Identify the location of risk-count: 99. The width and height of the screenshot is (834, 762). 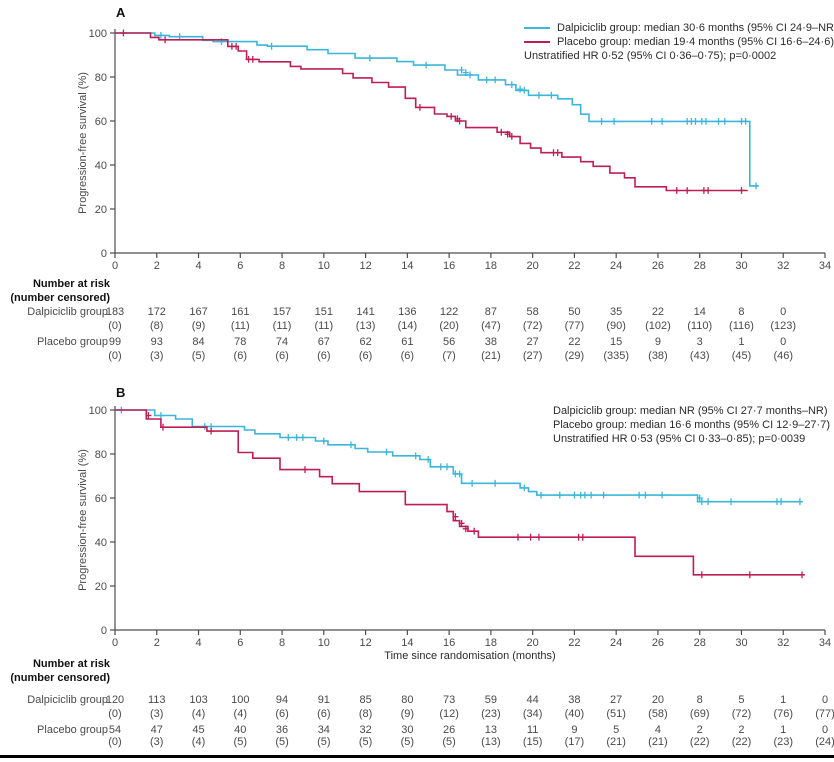
(115, 342).